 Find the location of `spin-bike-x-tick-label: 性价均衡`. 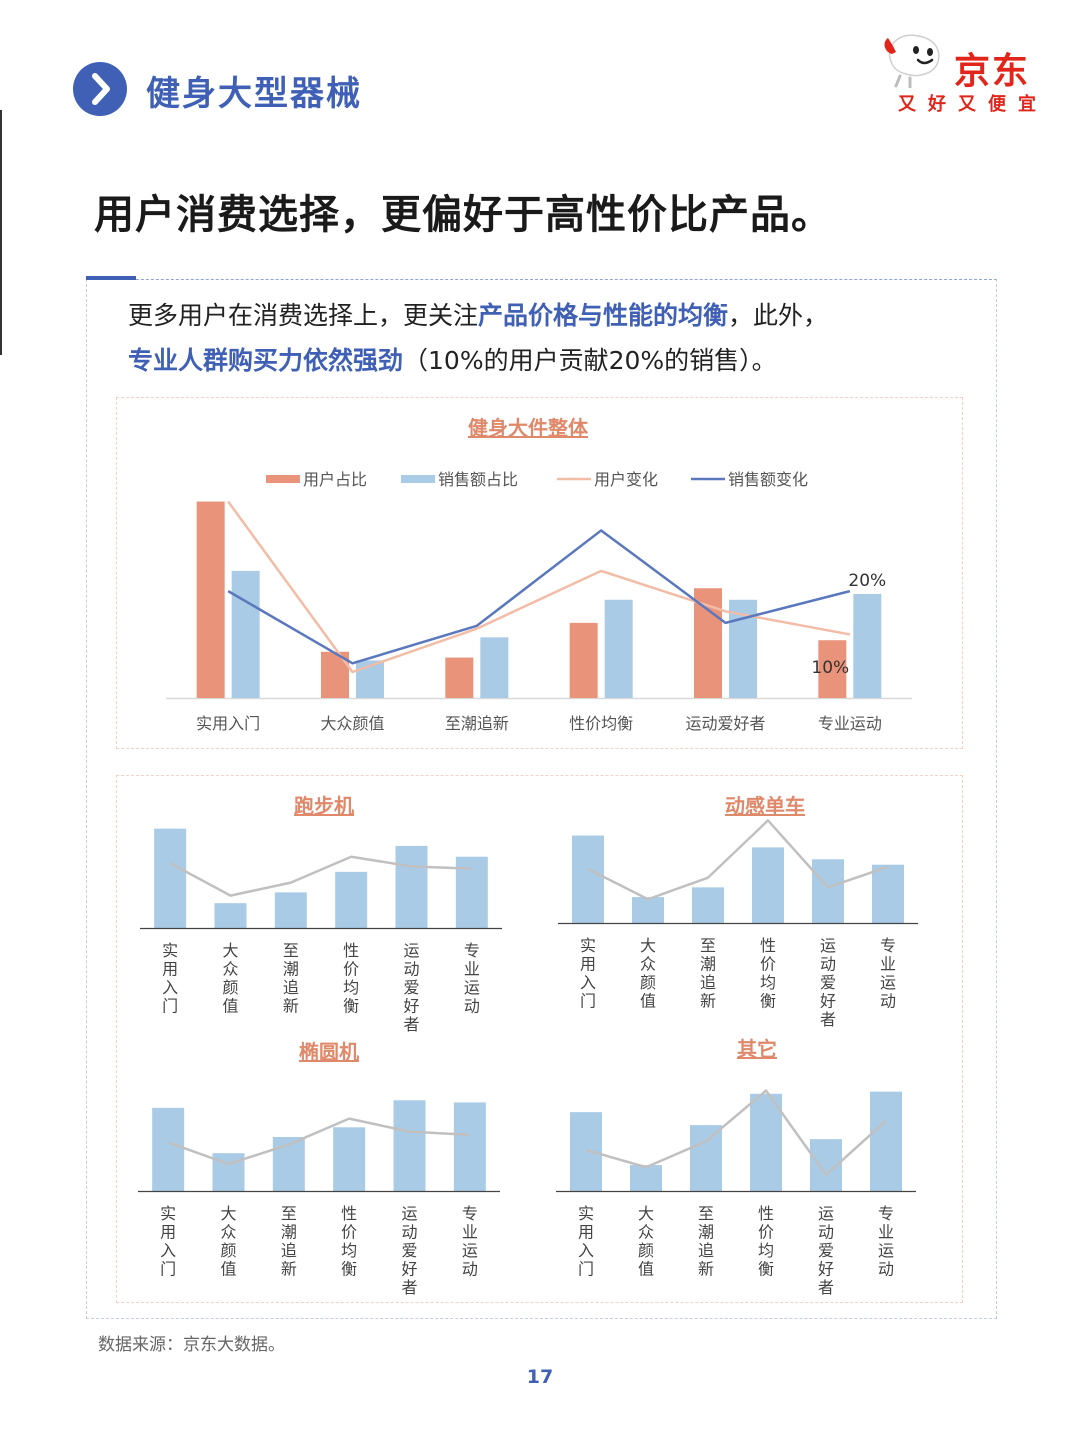

spin-bike-x-tick-label: 性价均衡 is located at coordinates (768, 973).